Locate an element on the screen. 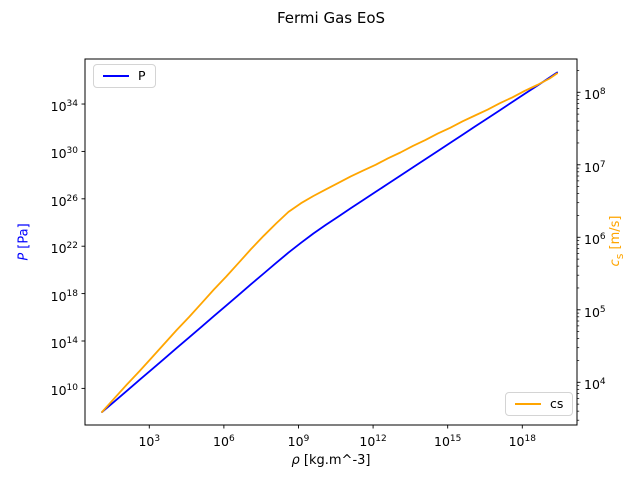  left-axis-label: P [Pa] is located at coordinates (24, 241).